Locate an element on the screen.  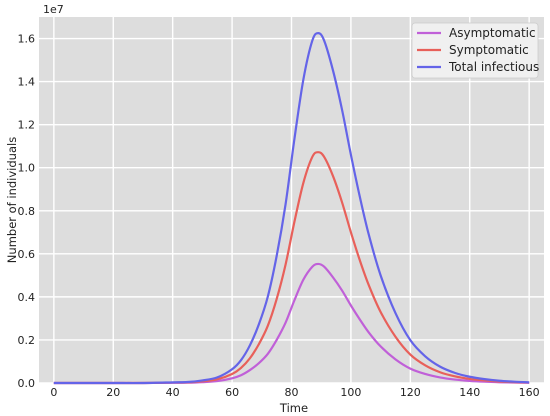
x-tick-label: 60 is located at coordinates (232, 392).